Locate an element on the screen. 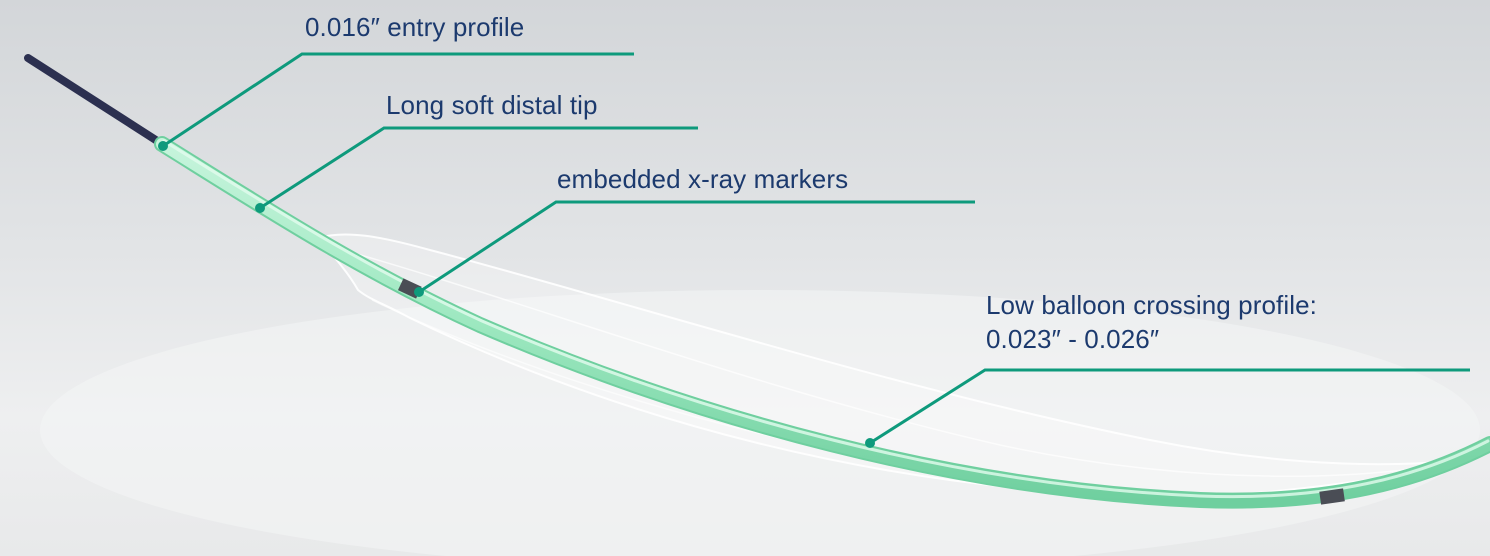  leader-line-entry is located at coordinates (398, 100).